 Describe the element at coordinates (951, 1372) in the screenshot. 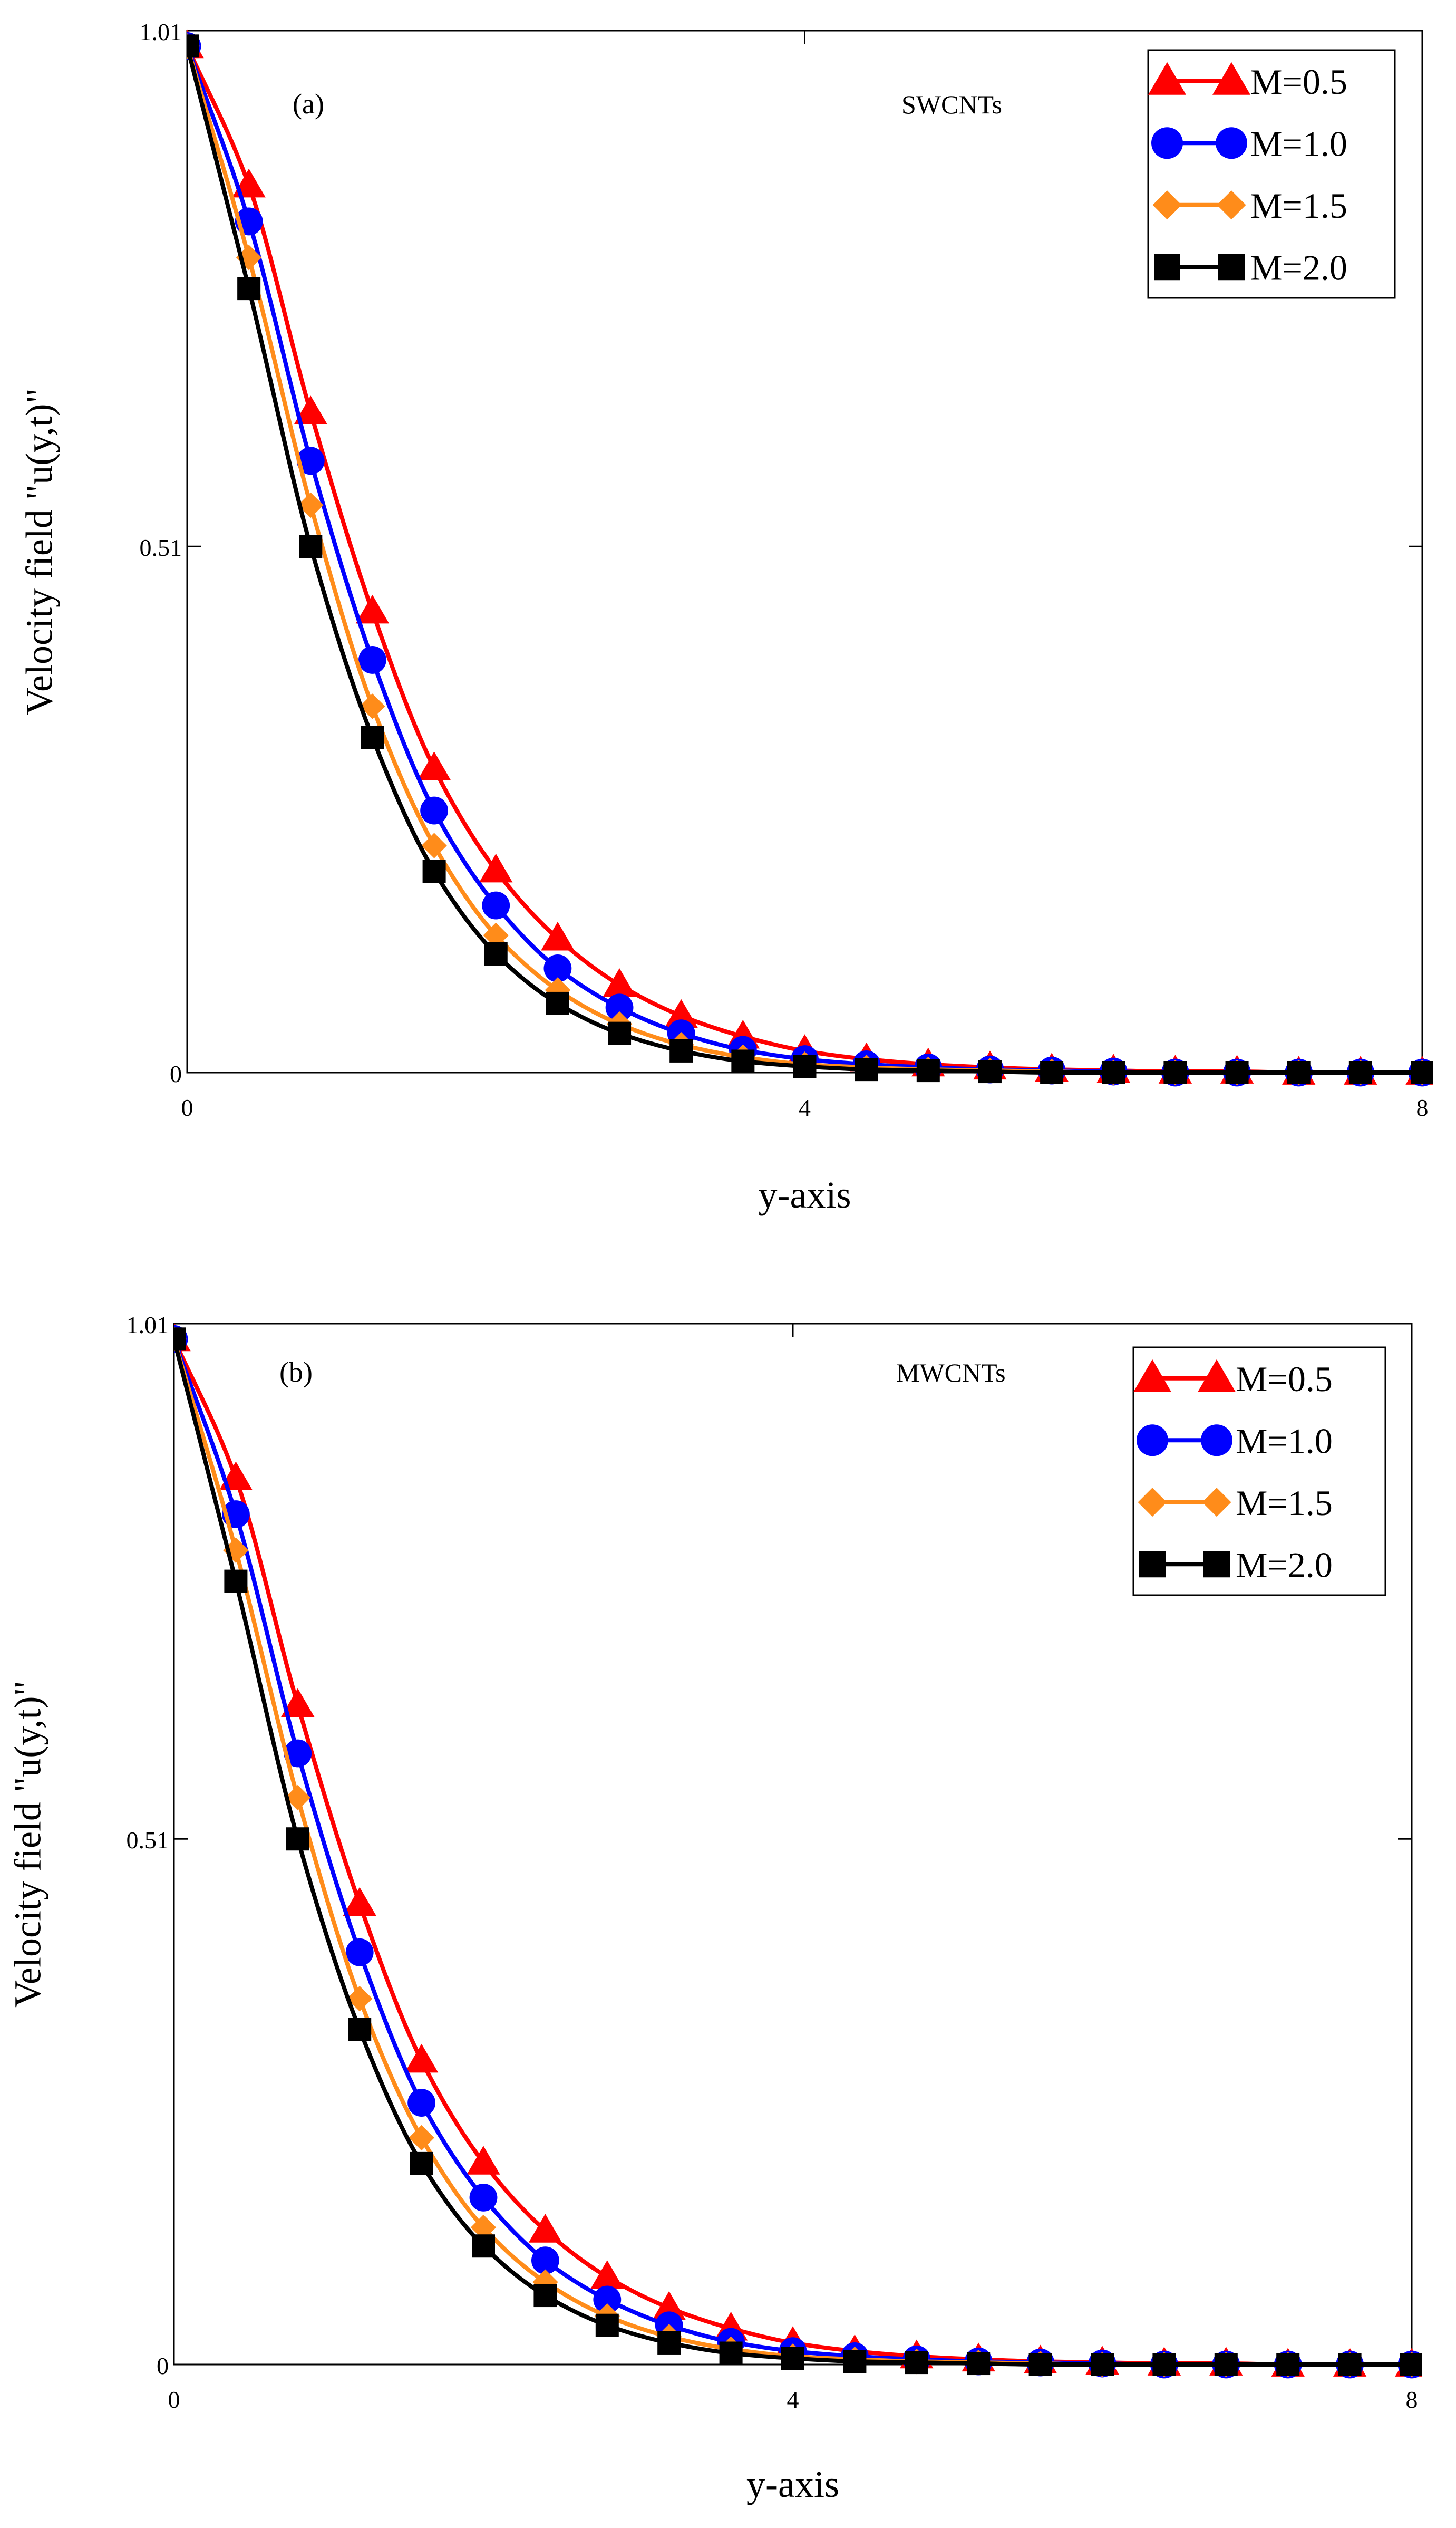

I see `nanotube-type-label: MWCNTs` at that location.